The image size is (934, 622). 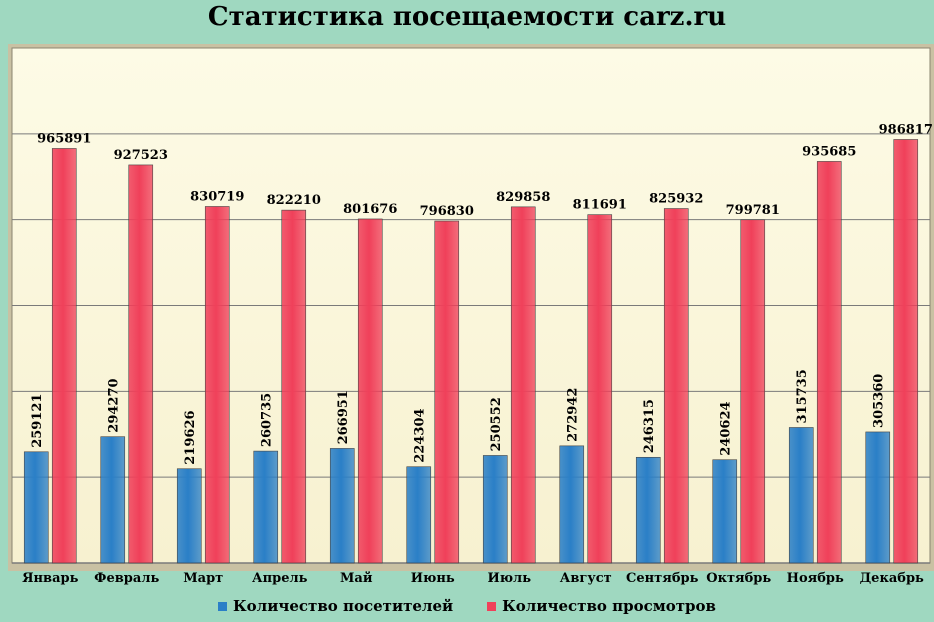 What do you see at coordinates (420, 435) in the screenshot?
I see `data-label-visitors: 224304` at bounding box center [420, 435].